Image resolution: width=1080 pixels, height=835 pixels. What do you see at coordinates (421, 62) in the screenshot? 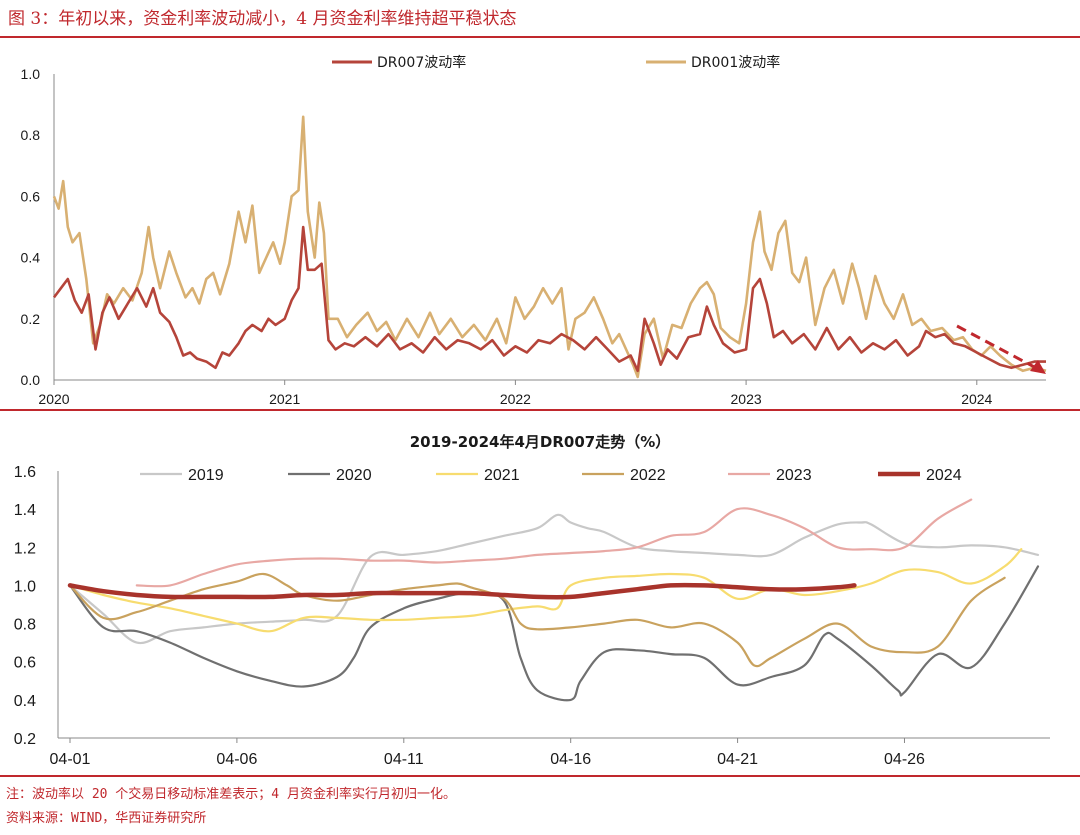
I see `legend-label-dr007: DR007波动率` at bounding box center [421, 62].